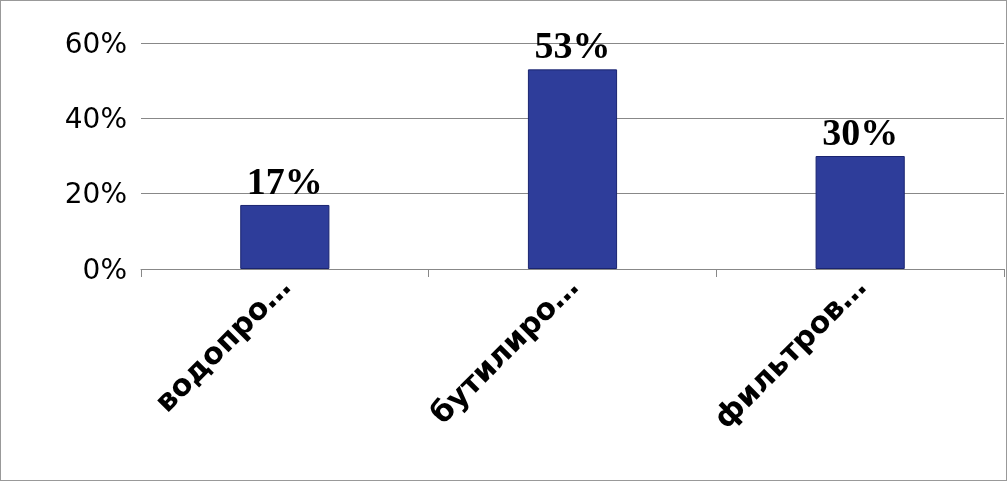 The image size is (1007, 481). Describe the element at coordinates (104, 269) in the screenshot. I see `y-tick-label: 0%` at that location.